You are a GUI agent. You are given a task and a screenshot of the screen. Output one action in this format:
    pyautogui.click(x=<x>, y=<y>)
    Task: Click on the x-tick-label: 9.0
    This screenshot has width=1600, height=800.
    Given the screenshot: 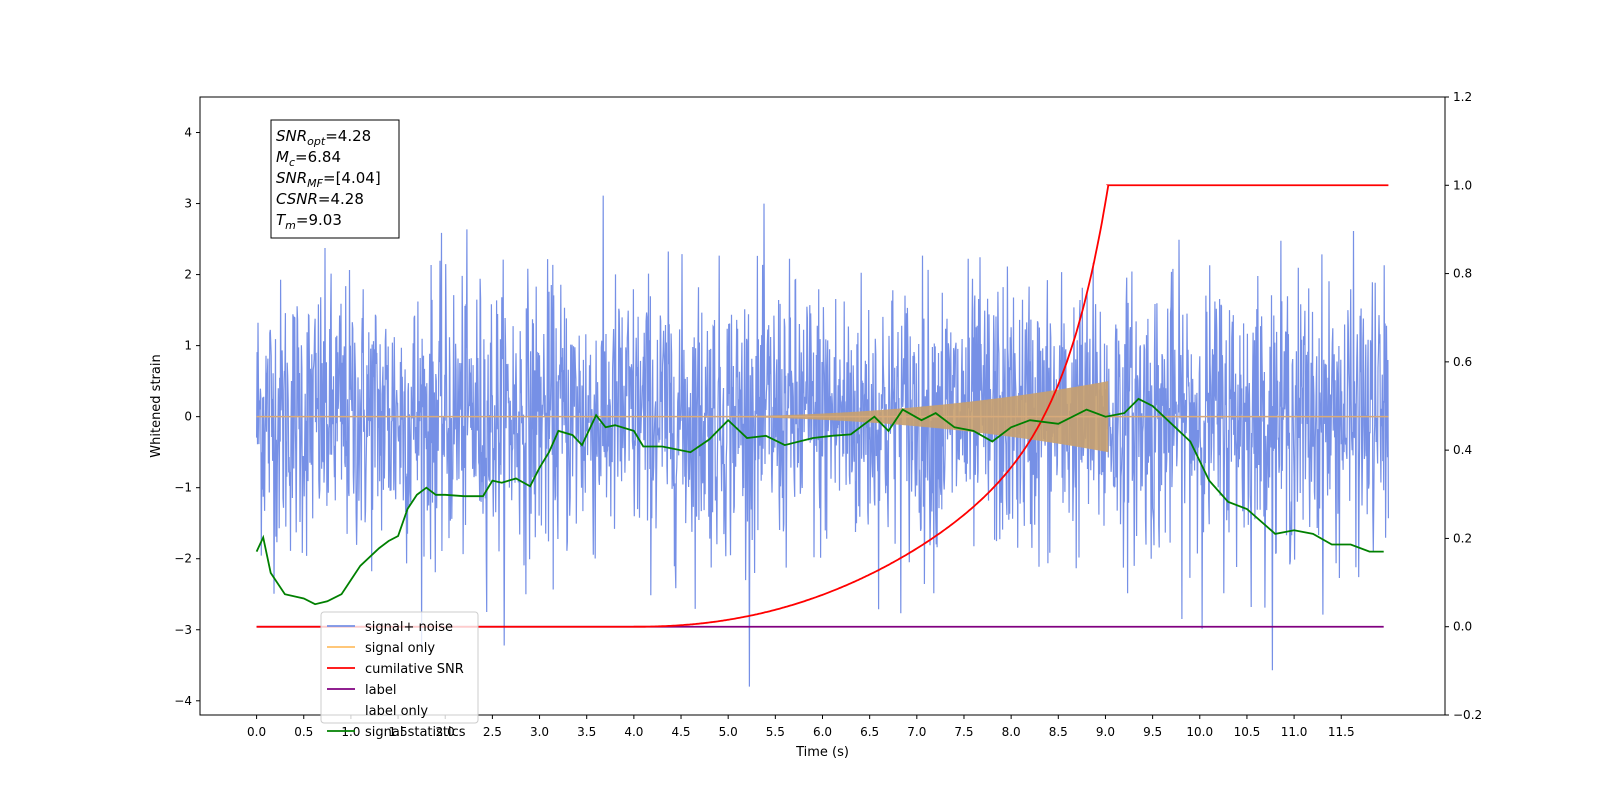 What is the action you would take?
    pyautogui.click(x=1105, y=732)
    